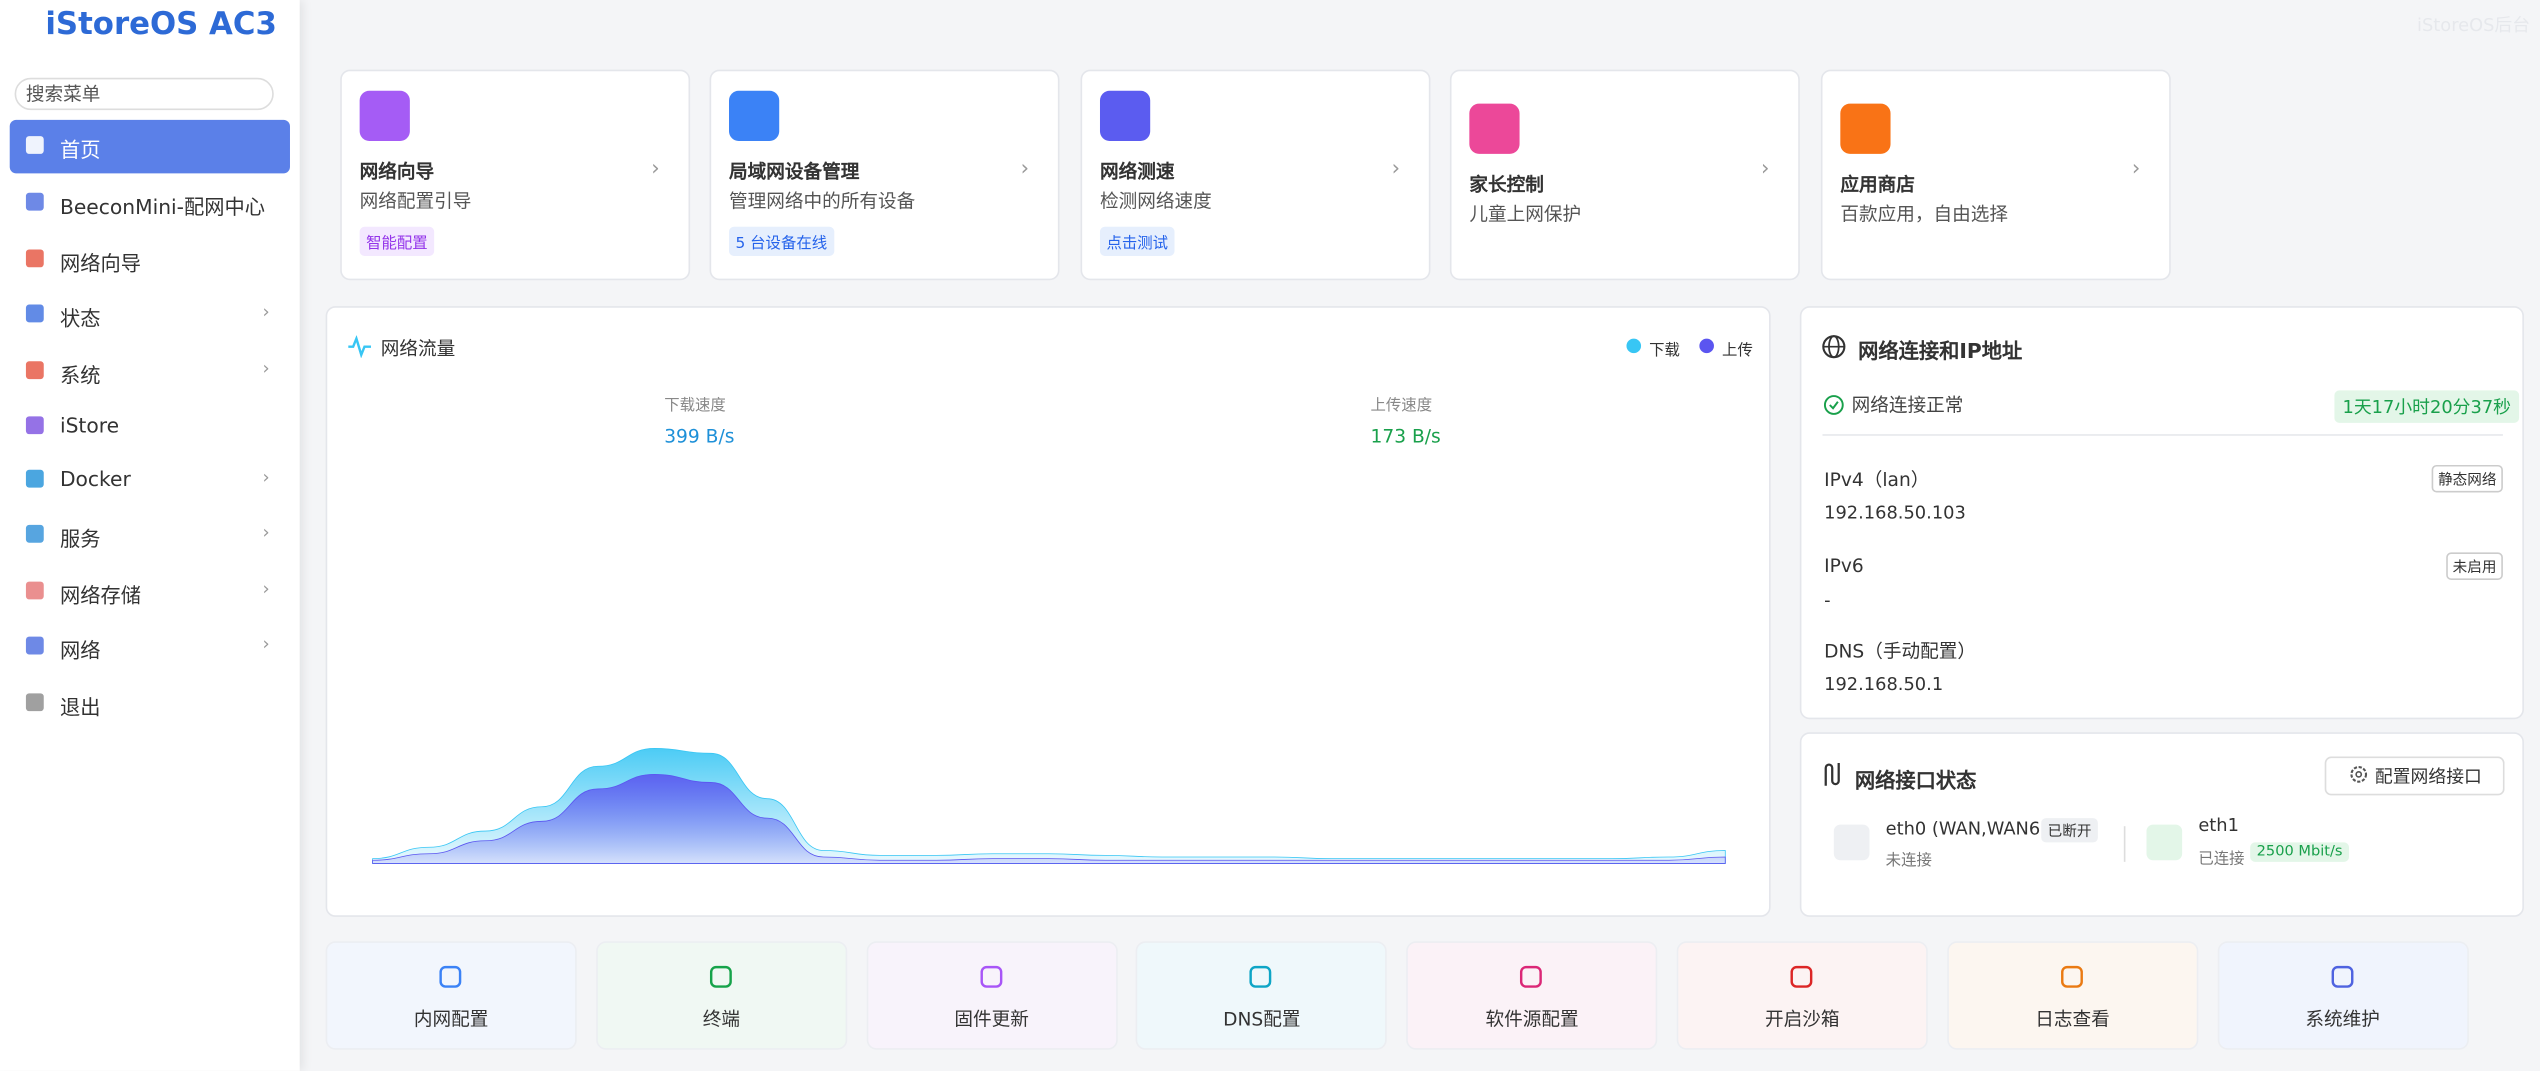  Describe the element at coordinates (1895, 513) in the screenshot. I see `ip-value: 192.168.50.103` at that location.